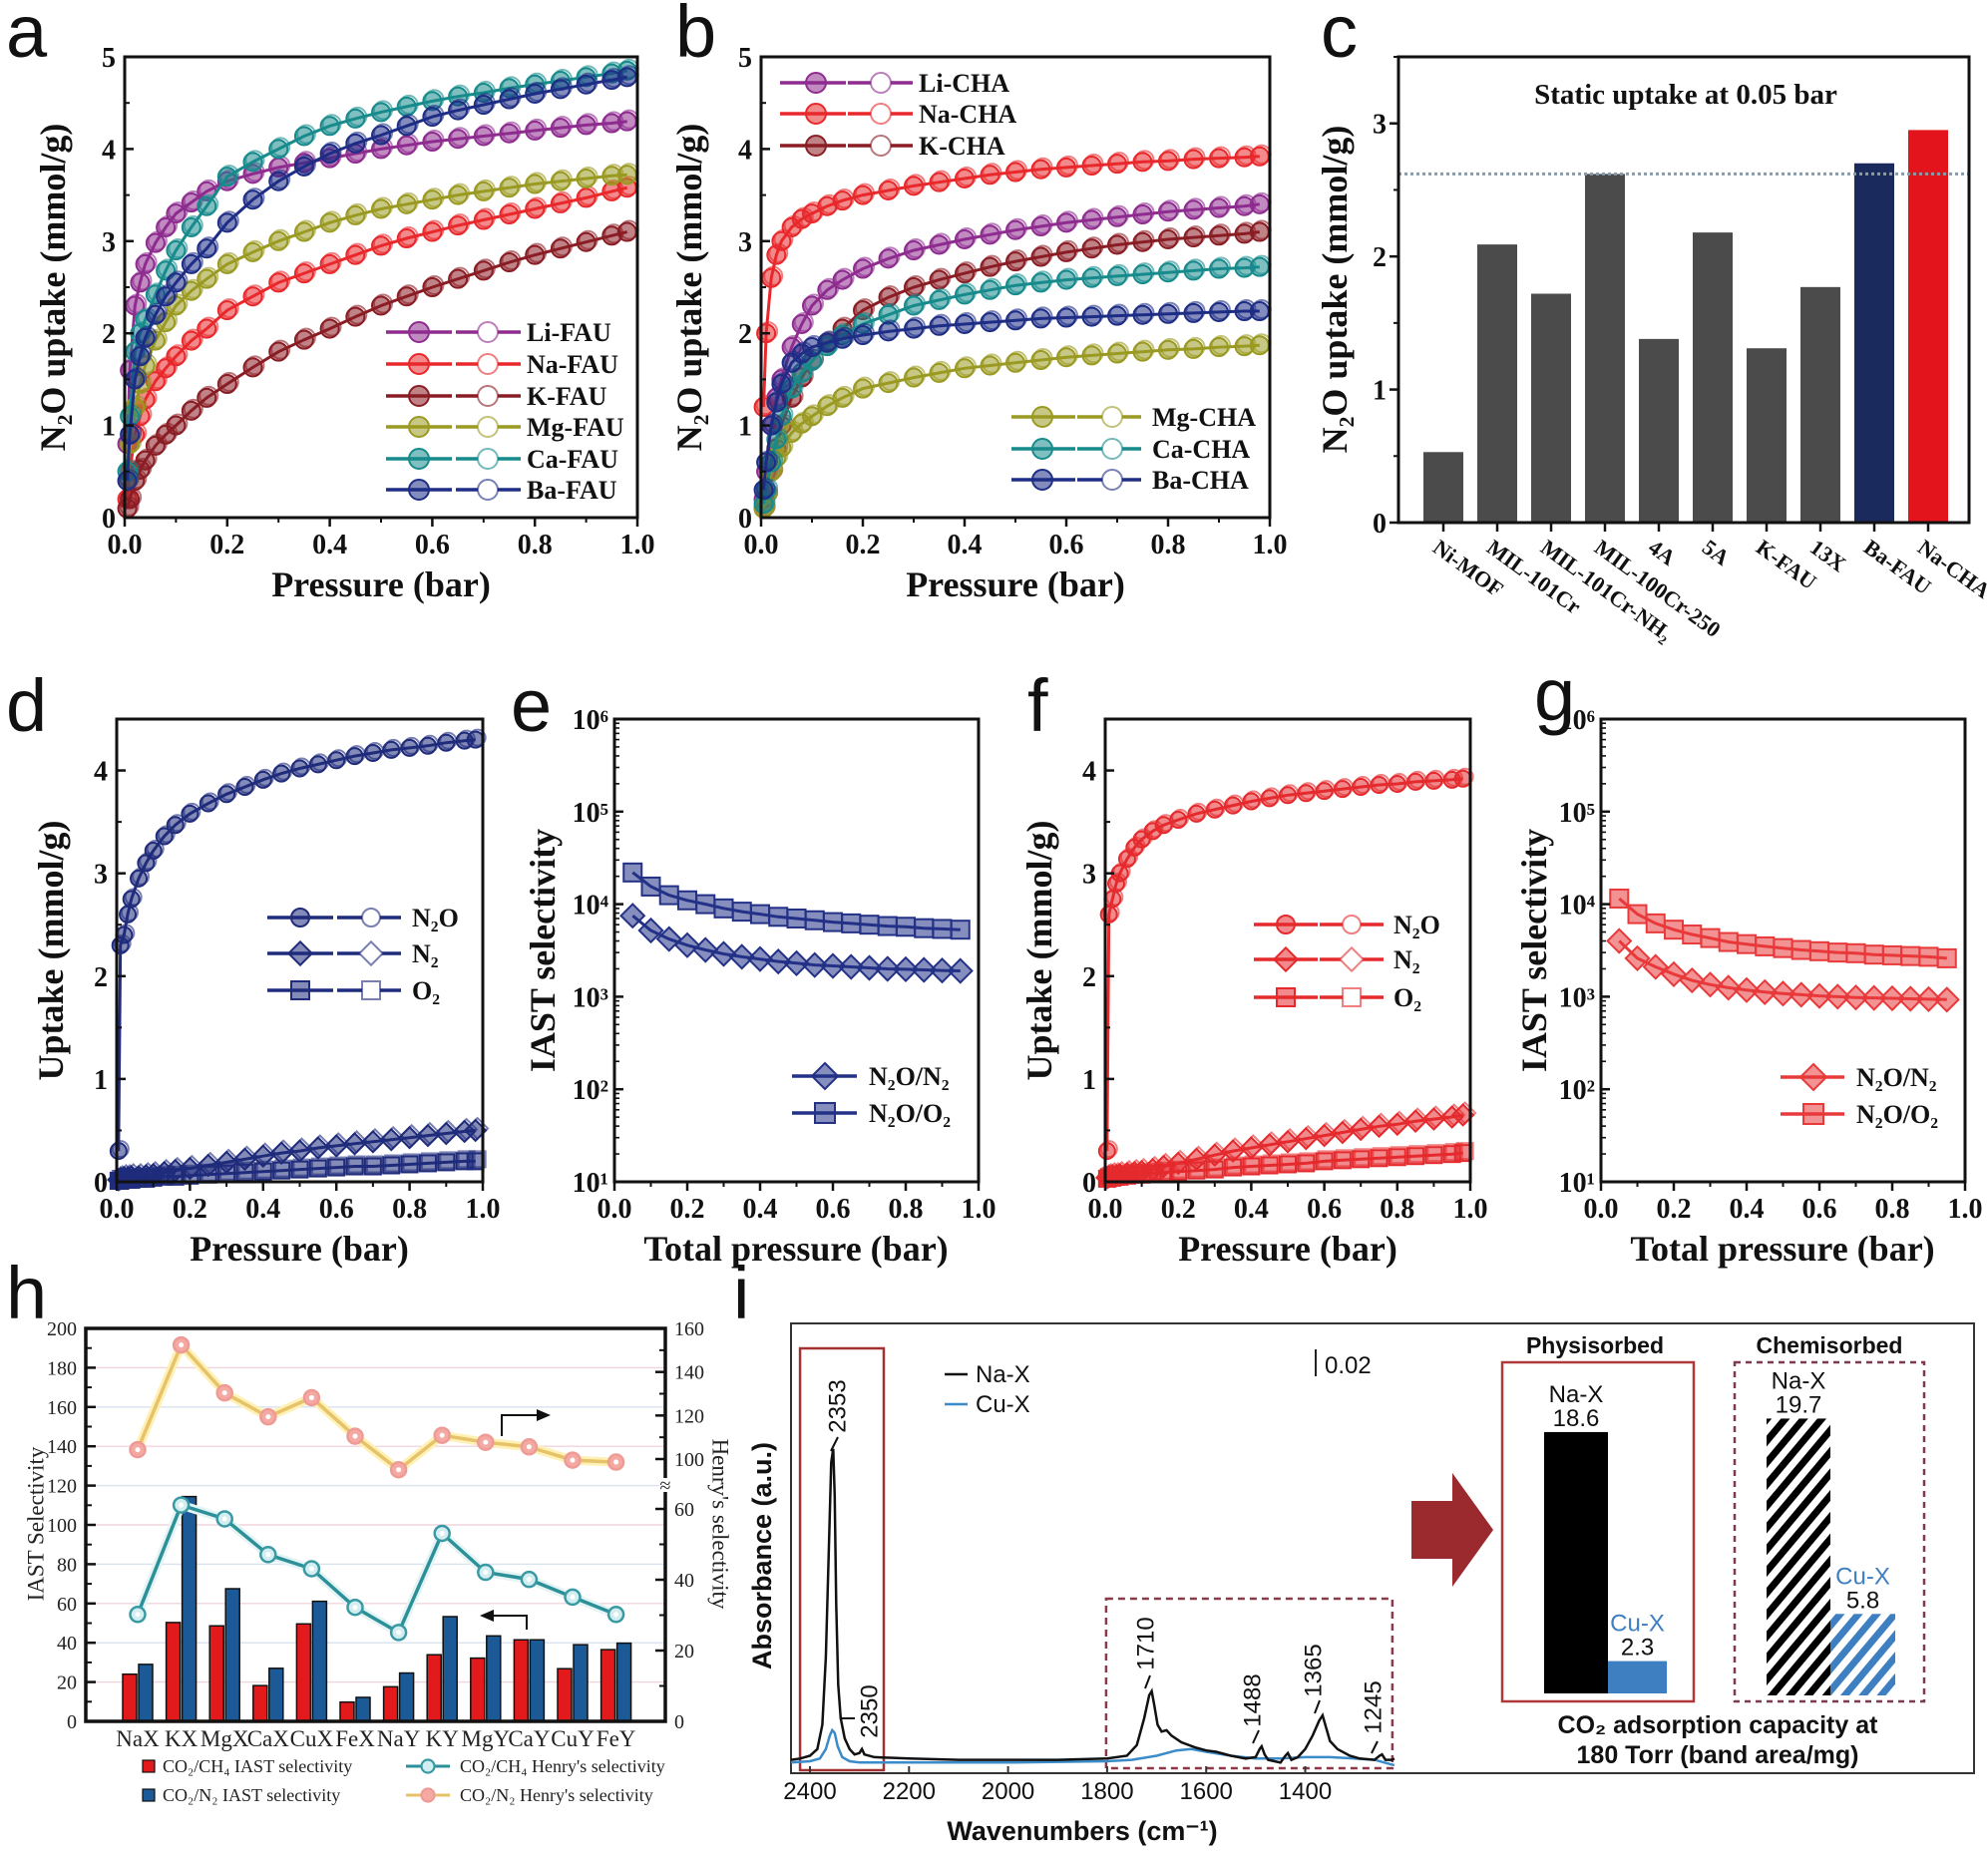 The width and height of the screenshot is (1988, 1851). I want to click on series-ba-fau, so click(378, 278).